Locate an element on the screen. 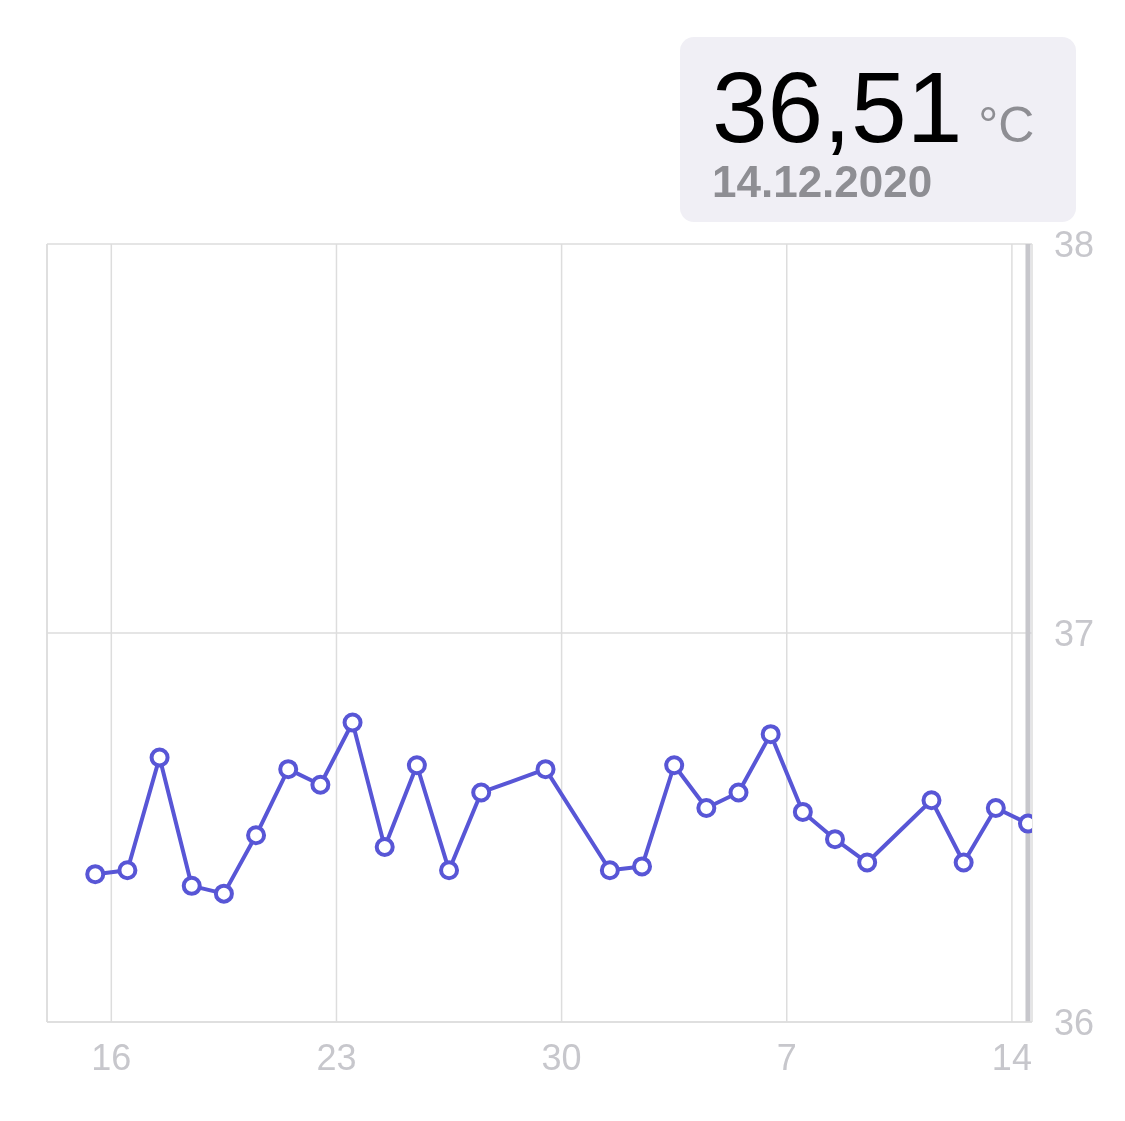 The width and height of the screenshot is (1125, 1121). text: °C is located at coordinates (1006, 125).